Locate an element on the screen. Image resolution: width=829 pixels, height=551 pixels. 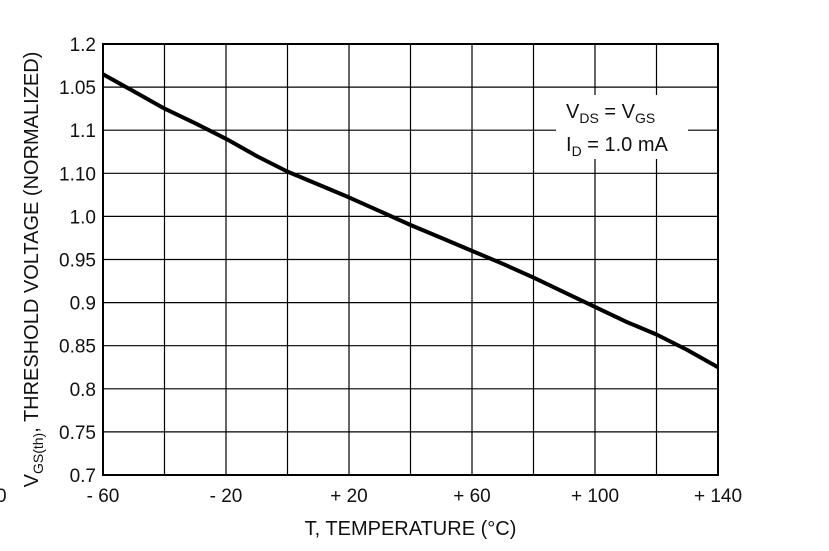
y-tick-label: 1.10 is located at coordinates (77, 174).